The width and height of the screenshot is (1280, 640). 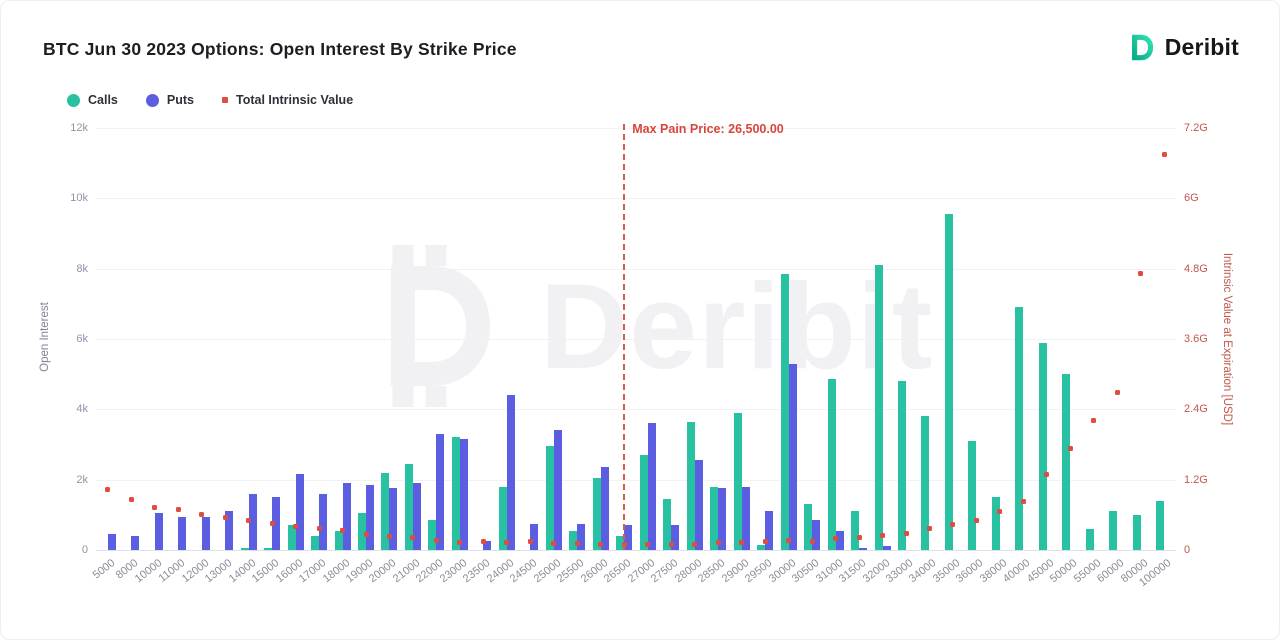 What do you see at coordinates (169, 100) in the screenshot?
I see `legend-item-puts: Puts` at bounding box center [169, 100].